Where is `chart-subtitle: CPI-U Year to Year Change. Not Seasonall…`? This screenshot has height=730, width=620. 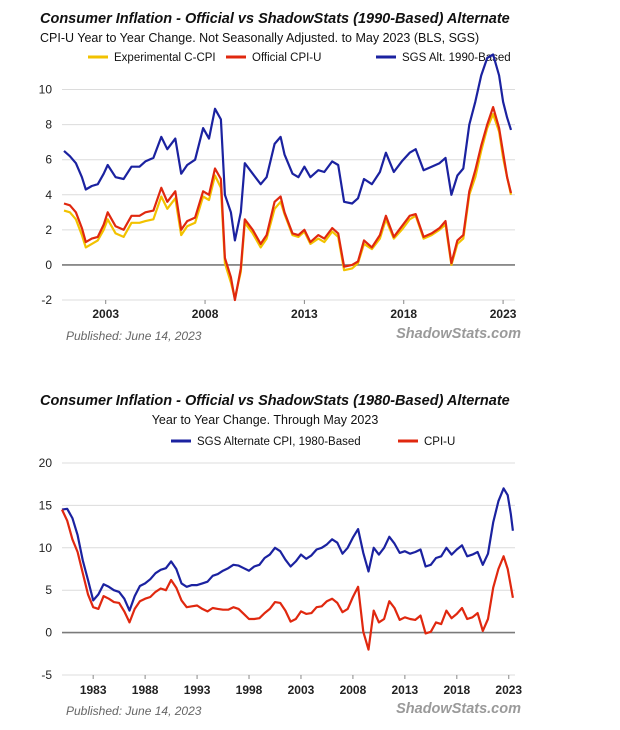 chart-subtitle: CPI-U Year to Year Change. Not Seasonall… is located at coordinates (259, 38).